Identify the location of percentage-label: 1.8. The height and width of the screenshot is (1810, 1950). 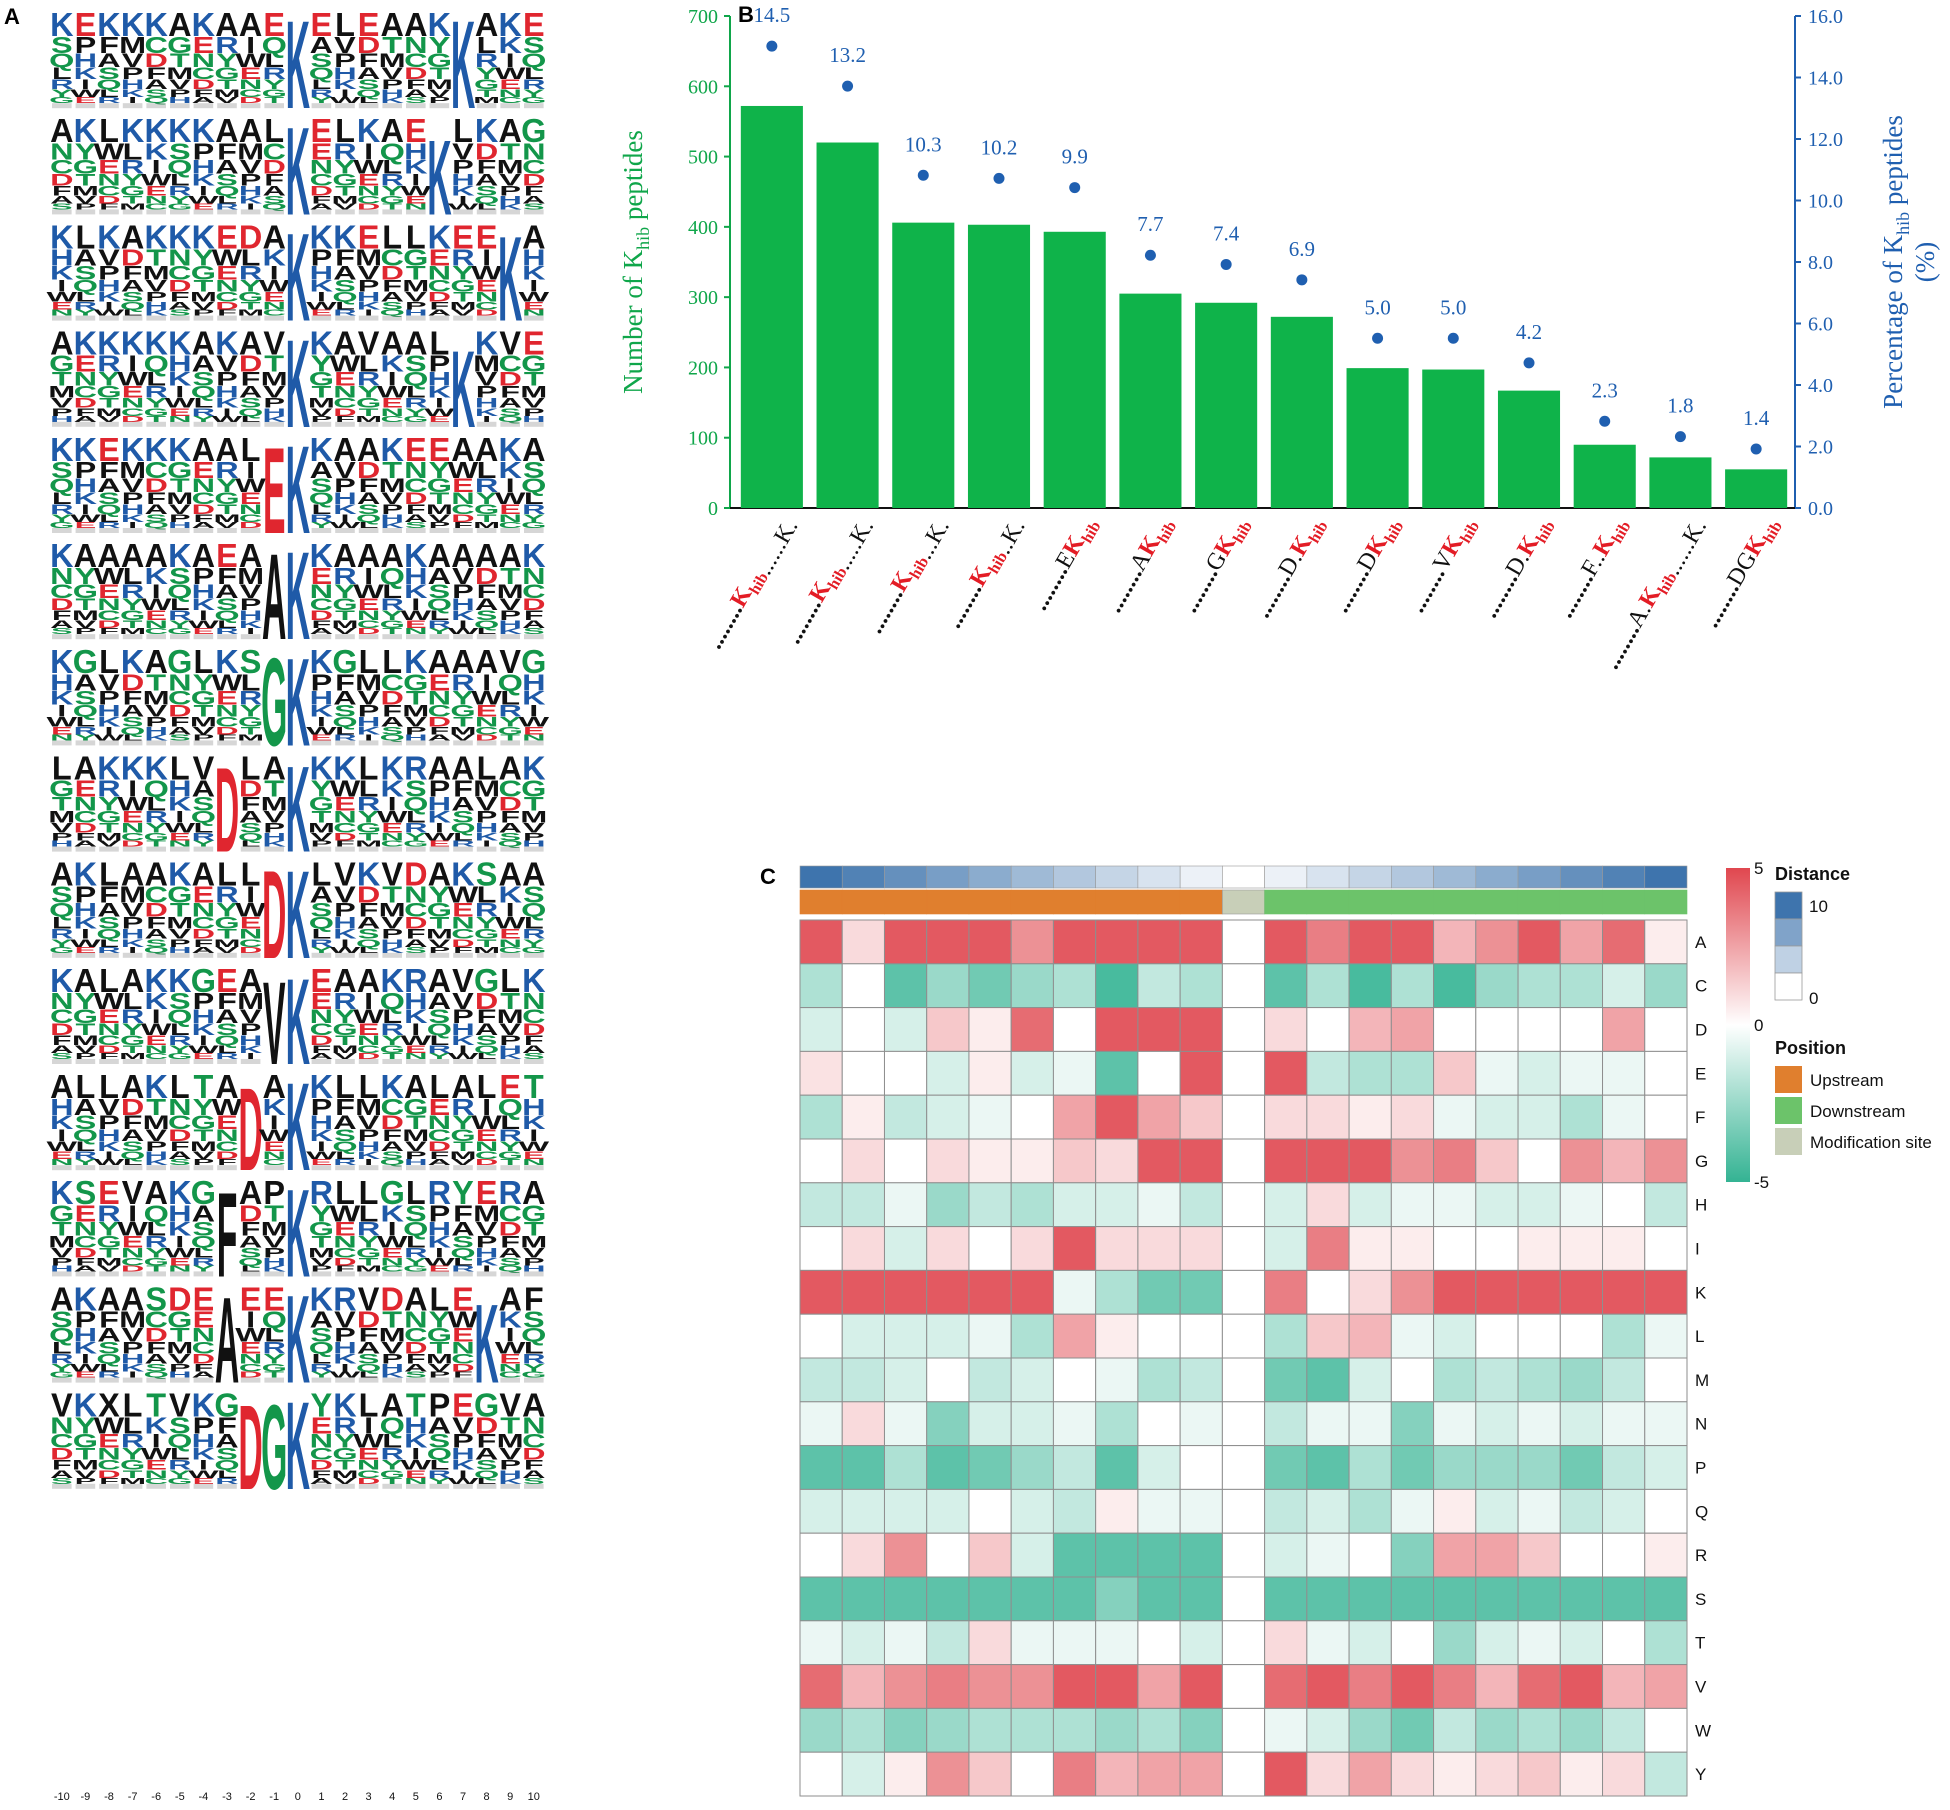
(1680, 406).